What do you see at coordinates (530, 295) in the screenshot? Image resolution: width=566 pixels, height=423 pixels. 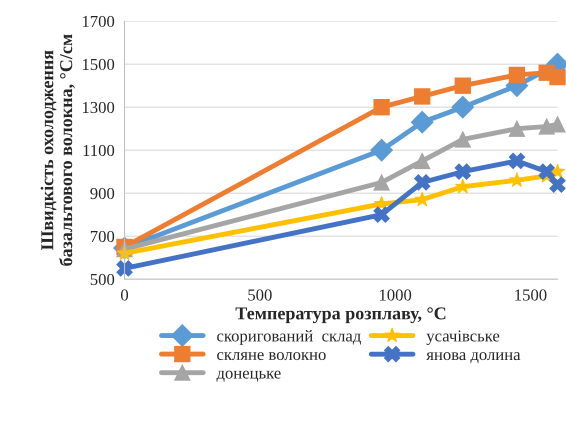 I see `x-tick-label: 1500` at bounding box center [530, 295].